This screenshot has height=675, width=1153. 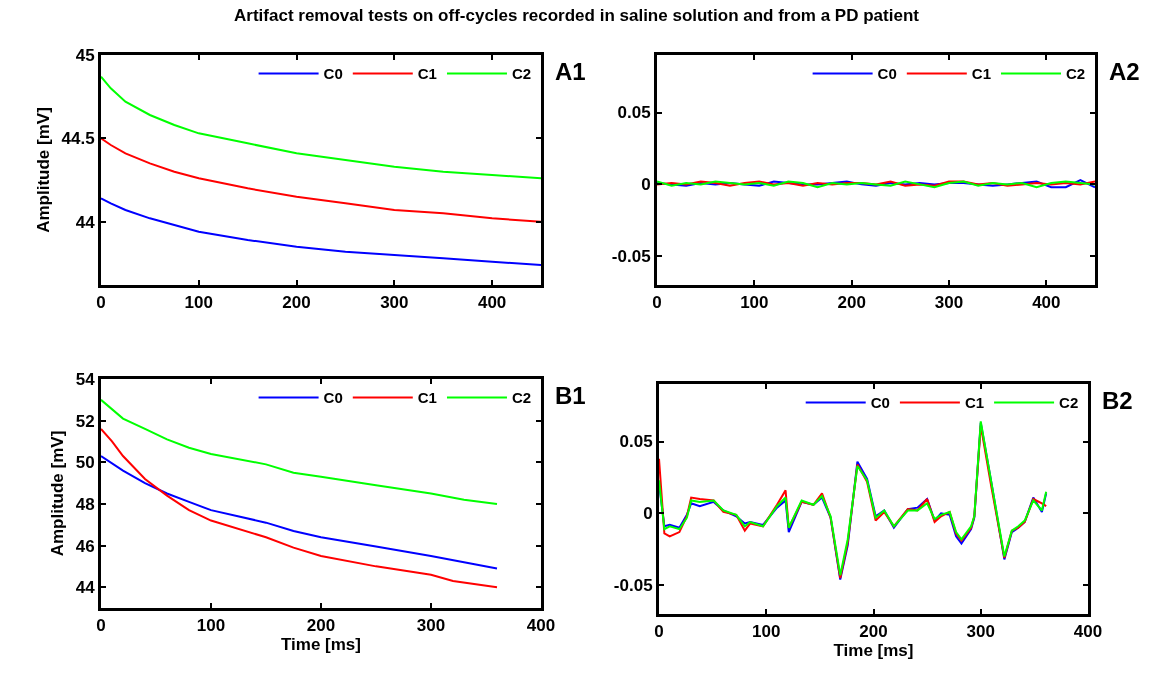 What do you see at coordinates (85, 546) in the screenshot?
I see `y-tick-label: 46` at bounding box center [85, 546].